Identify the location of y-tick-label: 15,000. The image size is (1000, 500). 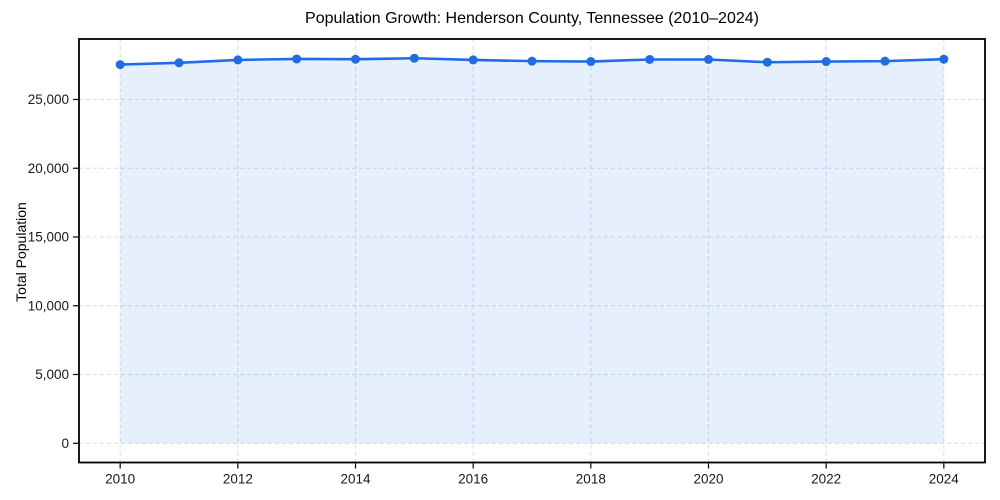
(48, 237).